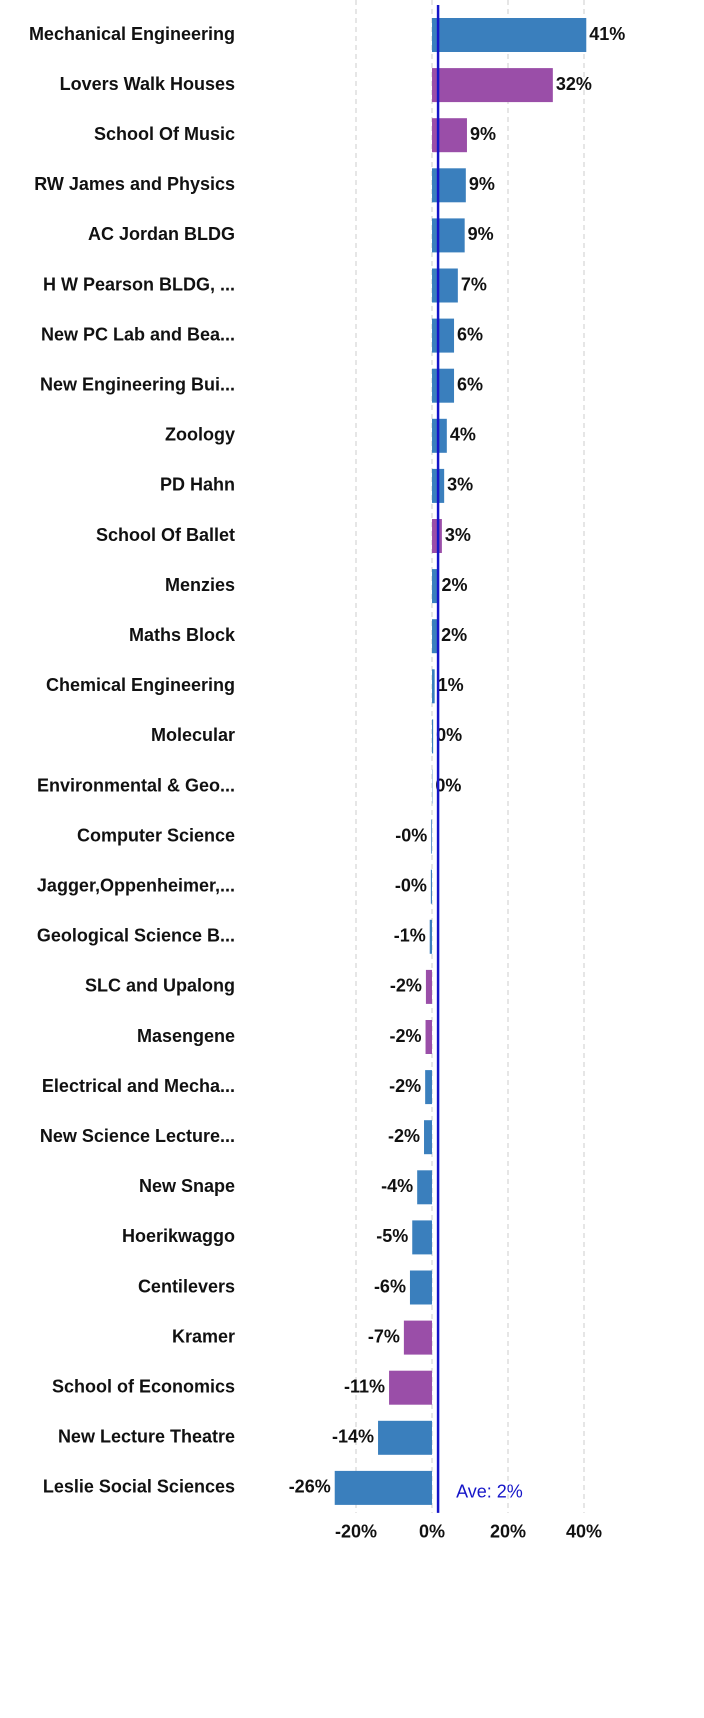 The height and width of the screenshot is (1718, 704). What do you see at coordinates (356, 1532) in the screenshot?
I see `x-tick-label: -20%` at bounding box center [356, 1532].